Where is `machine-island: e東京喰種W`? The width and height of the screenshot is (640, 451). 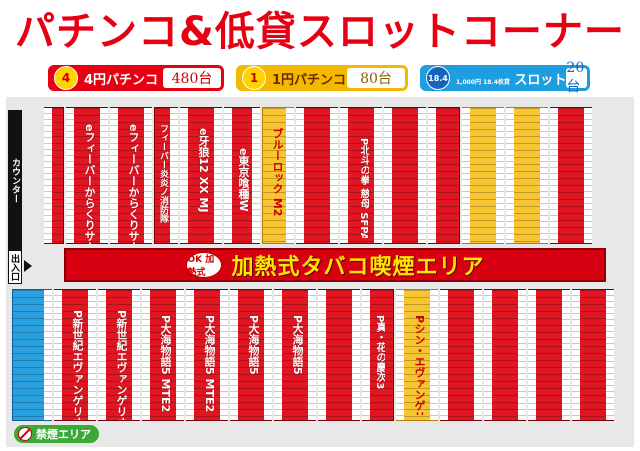
machine-island: e東京喰種W is located at coordinates (242, 175).